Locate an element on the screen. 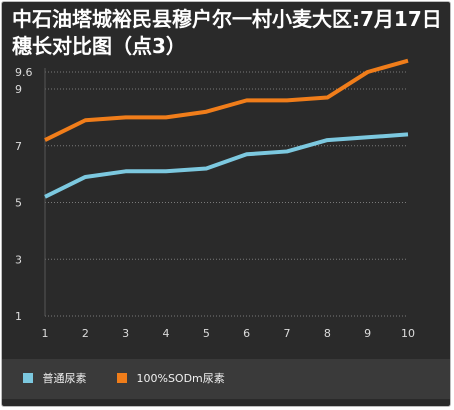 Image resolution: width=454 pixels, height=410 pixels. y-tick-label: 7 is located at coordinates (18, 146).